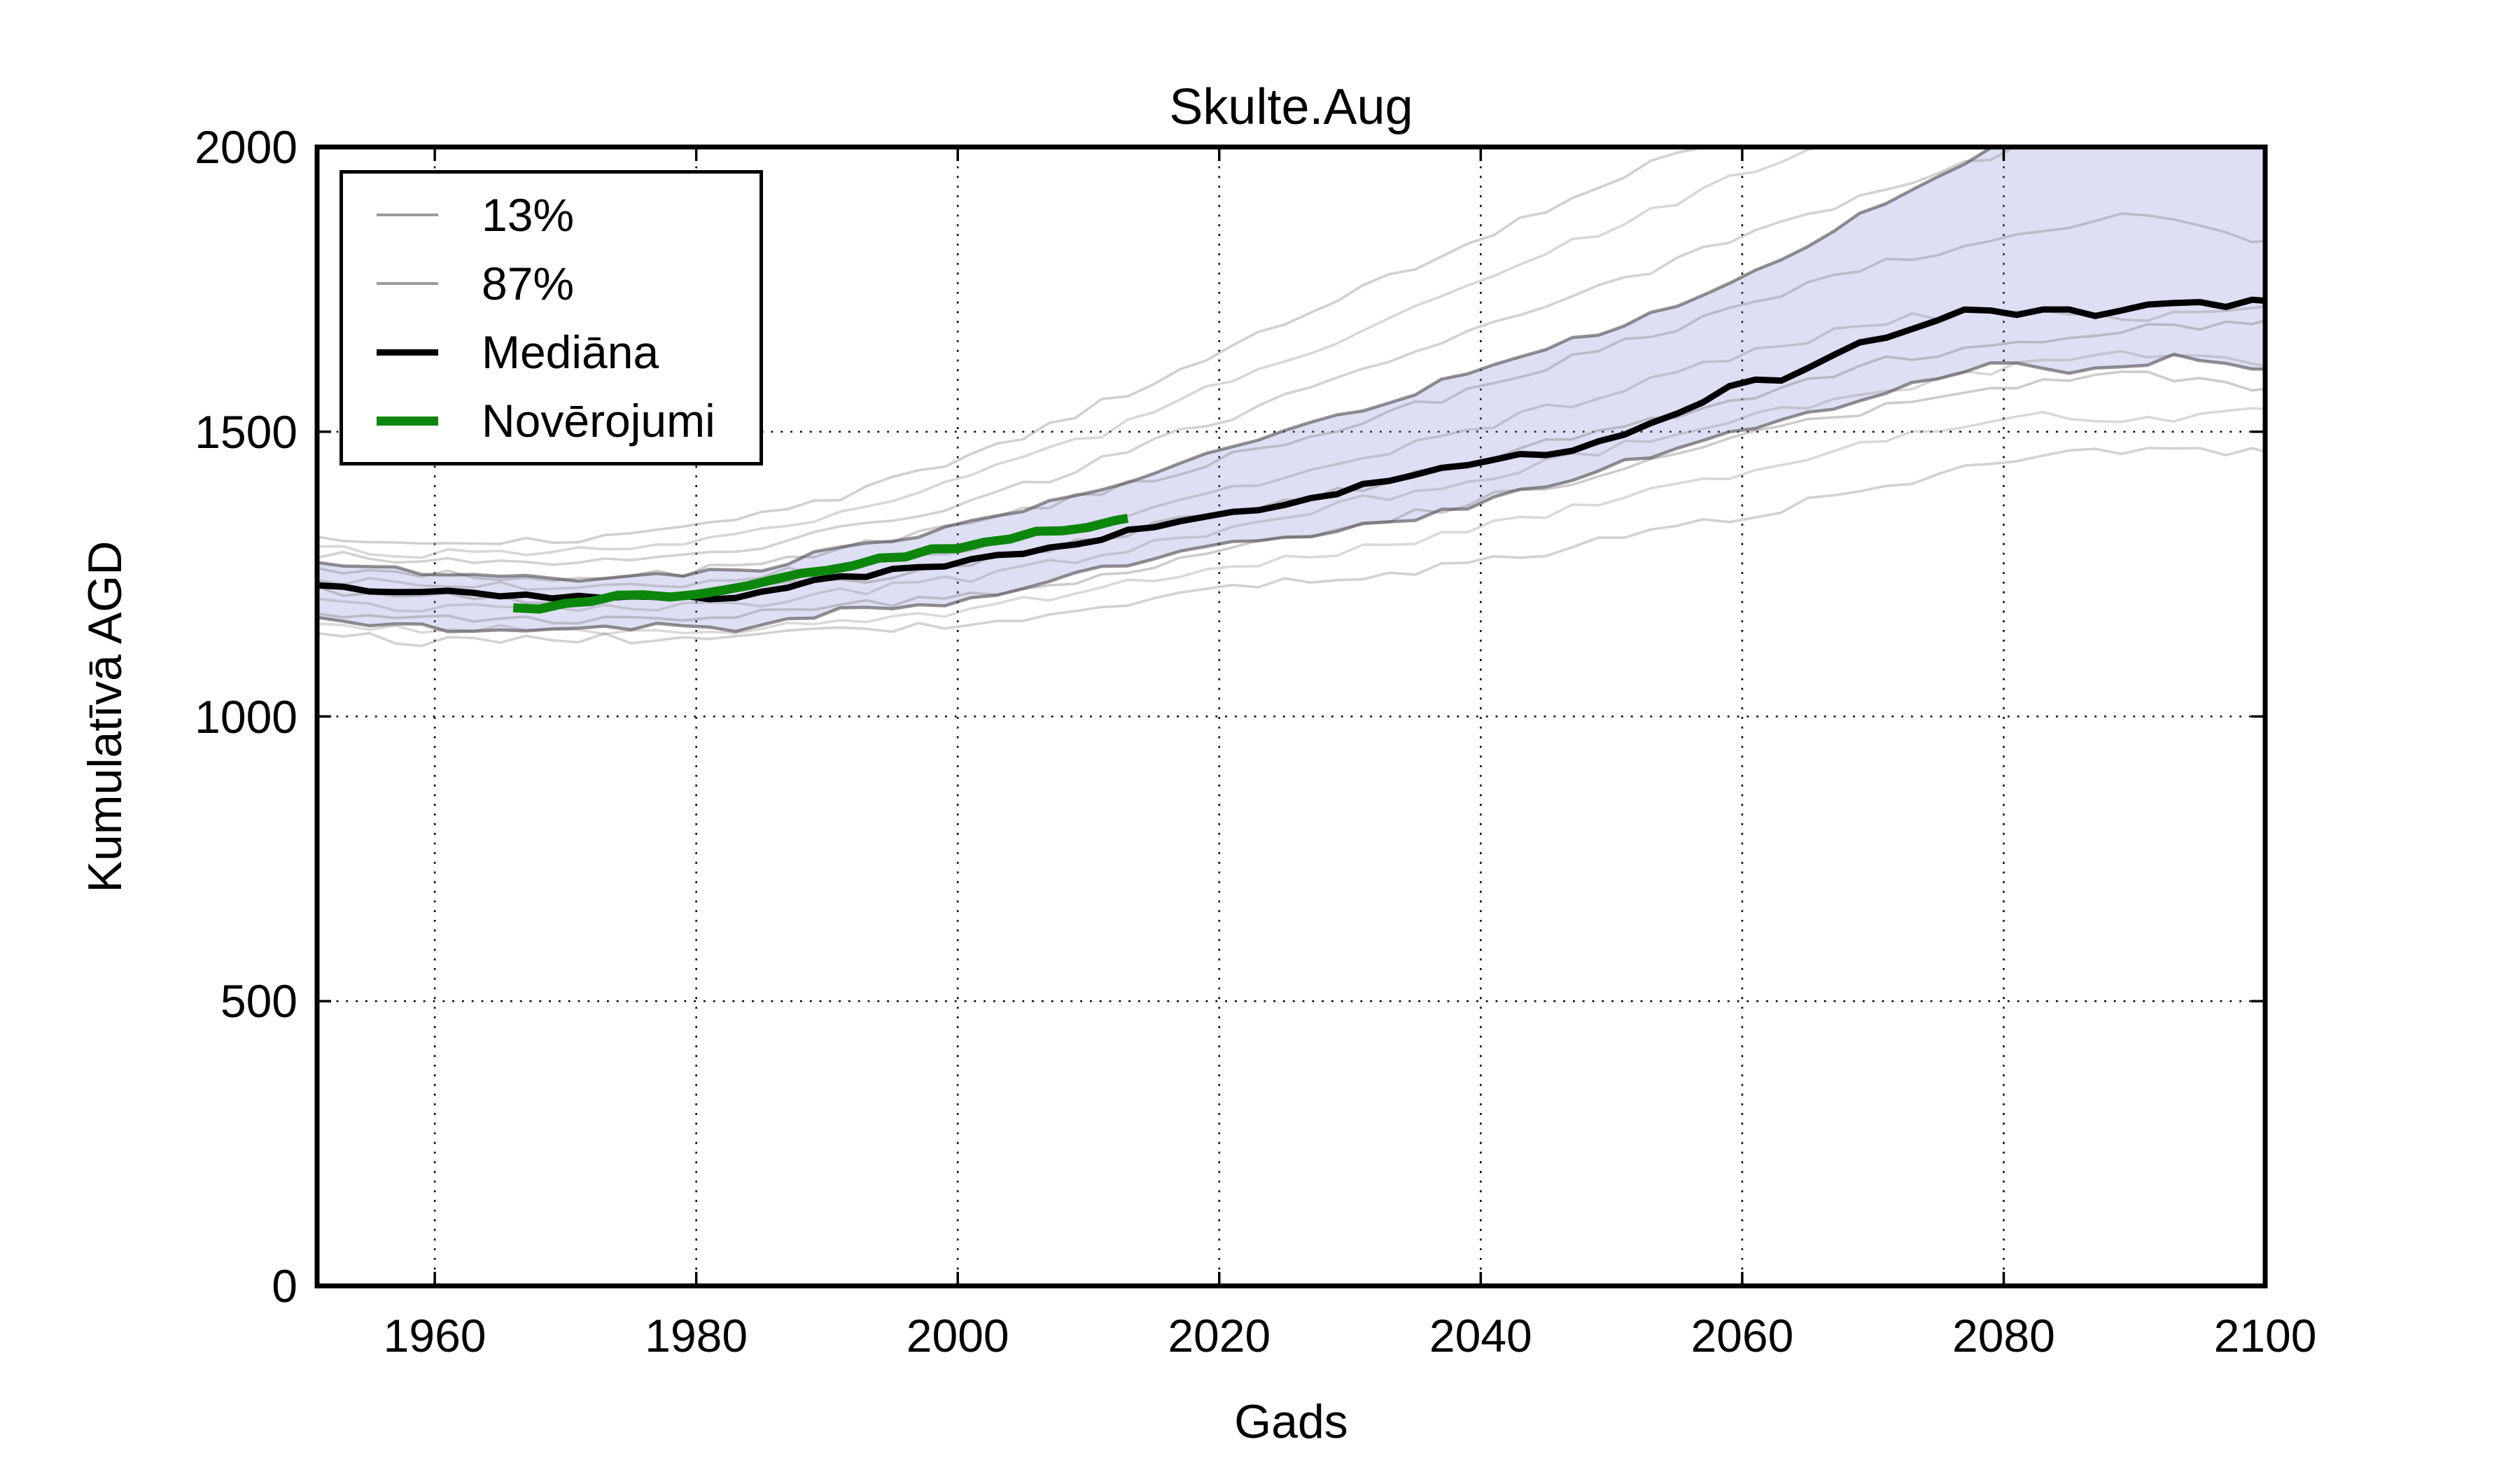 This screenshot has height=1470, width=2520. Describe the element at coordinates (696, 1336) in the screenshot. I see `x-tick-label: 1980` at that location.